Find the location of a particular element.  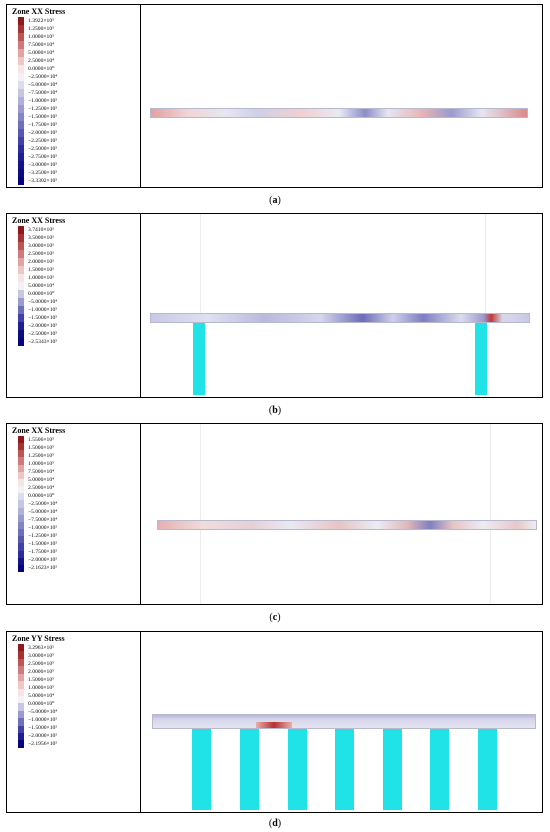

colorbar-tick-label: 7.5000×10⁴ is located at coordinates (41, 45).